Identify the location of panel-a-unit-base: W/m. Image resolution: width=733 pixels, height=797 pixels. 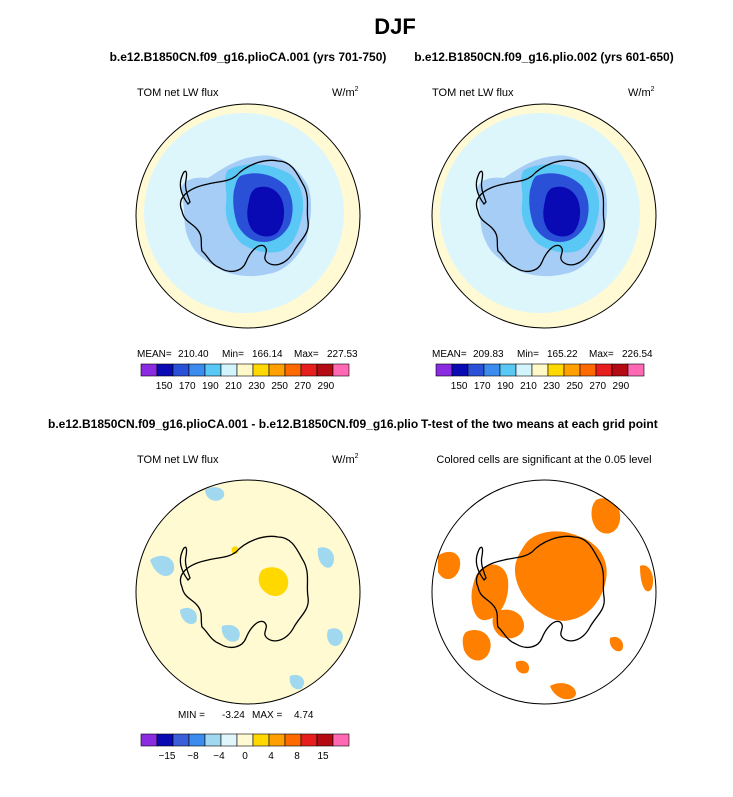
(343, 93).